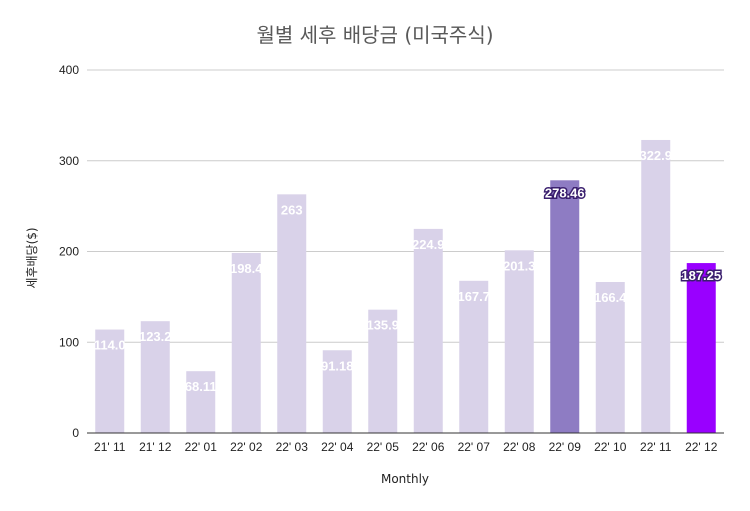 The image size is (750, 511). I want to click on data-label: 135.9, so click(382, 325).